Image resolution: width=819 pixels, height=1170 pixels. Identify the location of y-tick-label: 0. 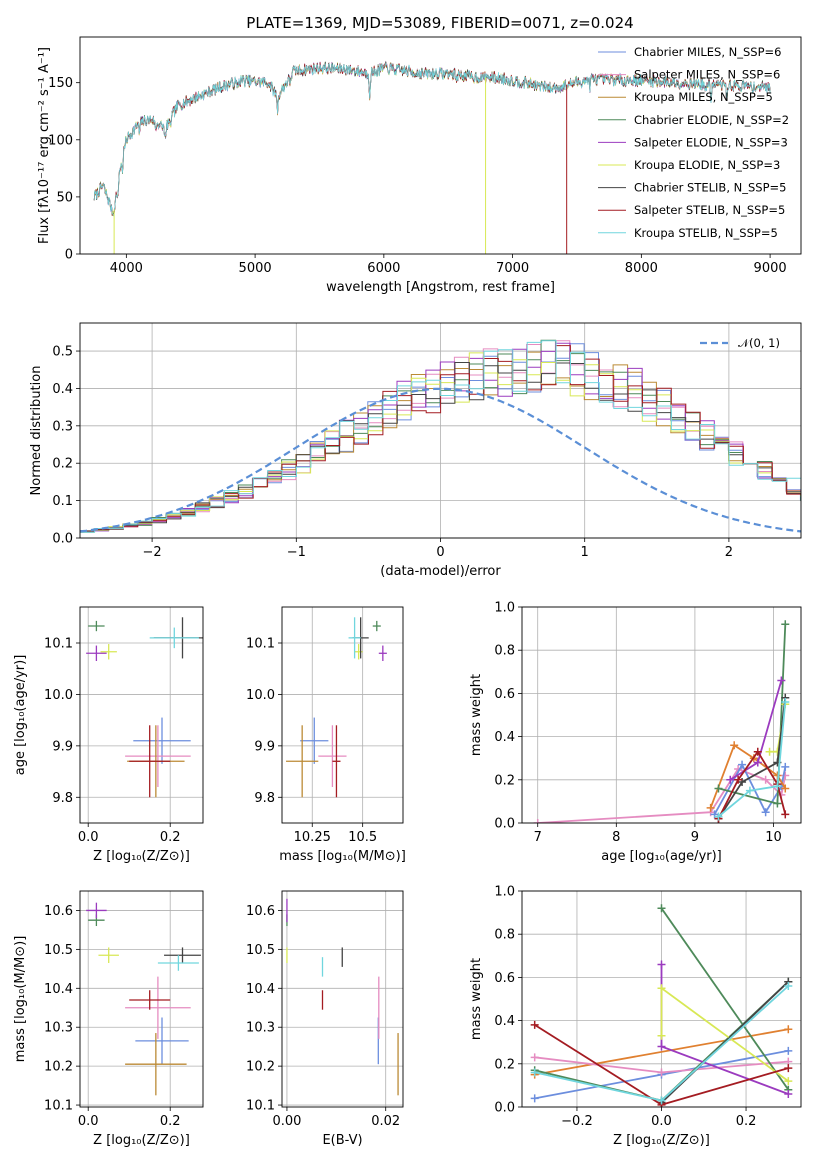
(69, 255).